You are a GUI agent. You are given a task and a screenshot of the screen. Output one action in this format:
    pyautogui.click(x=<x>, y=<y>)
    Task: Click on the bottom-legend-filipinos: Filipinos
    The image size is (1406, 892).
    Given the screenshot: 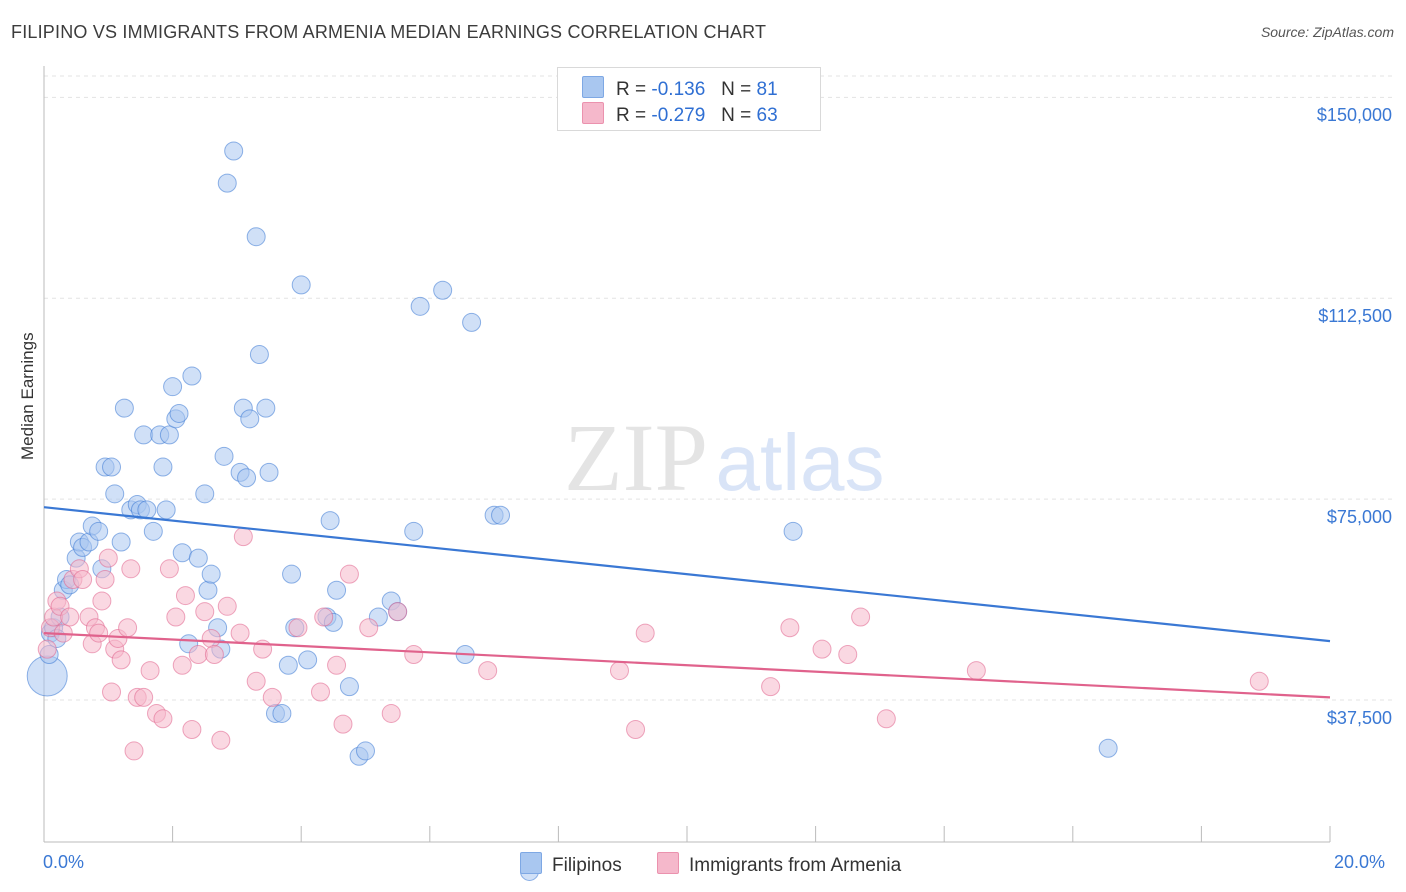 What is the action you would take?
    pyautogui.click(x=571, y=864)
    